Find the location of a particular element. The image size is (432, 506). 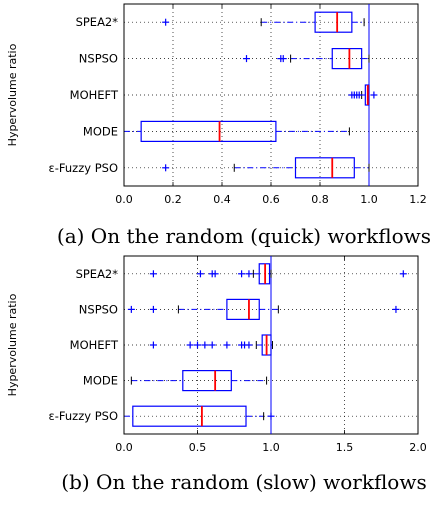

x-tick-label: 0.4 is located at coordinates (222, 199).